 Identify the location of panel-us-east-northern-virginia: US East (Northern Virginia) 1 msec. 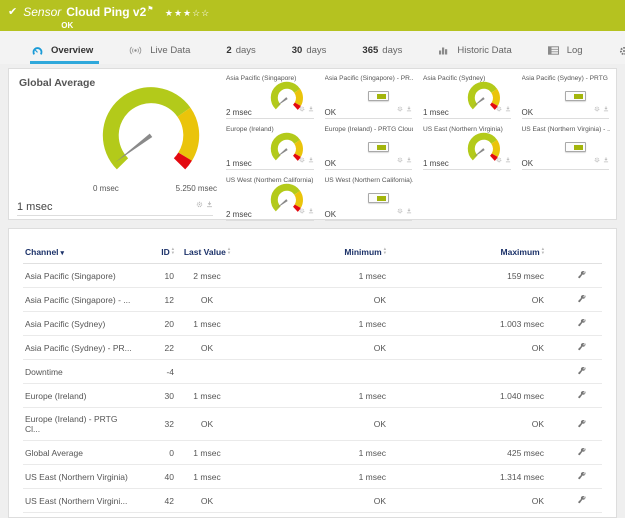
(466, 147).